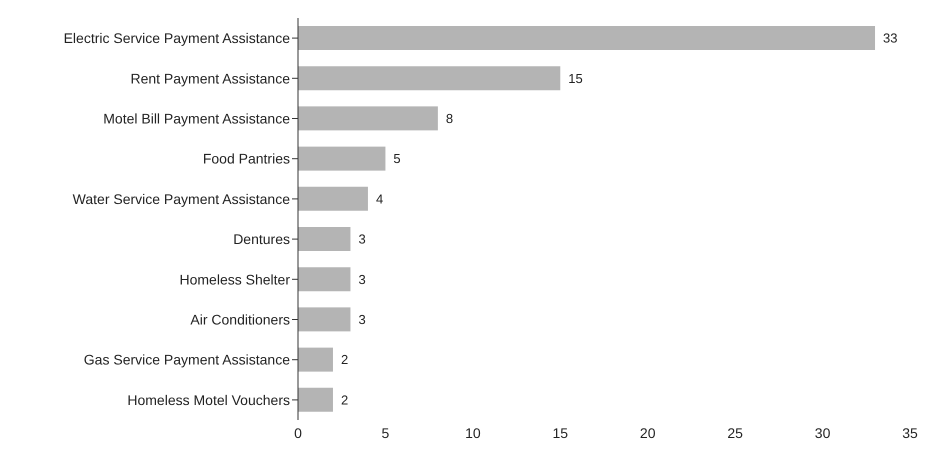 The image size is (932, 458). I want to click on x-tick-label: 10, so click(473, 432).